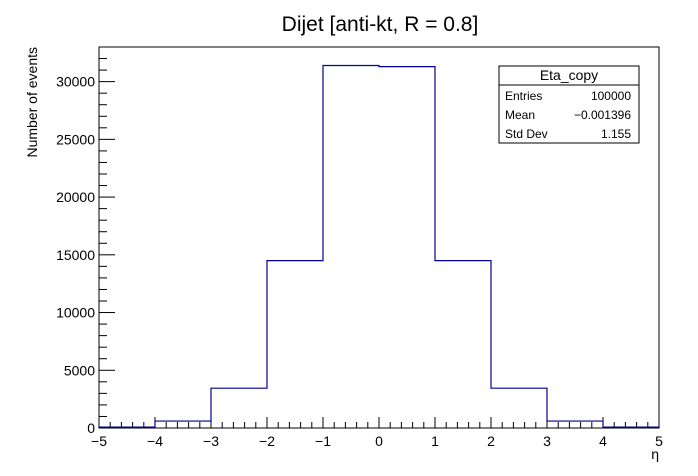  What do you see at coordinates (75, 313) in the screenshot?
I see `y-tick-label: 10000` at bounding box center [75, 313].